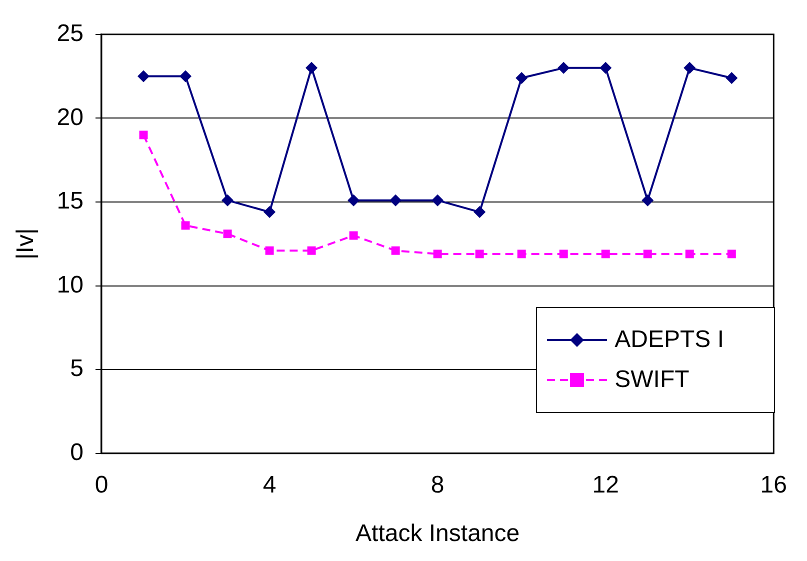  I want to click on y-tick-label: 5, so click(77, 368).